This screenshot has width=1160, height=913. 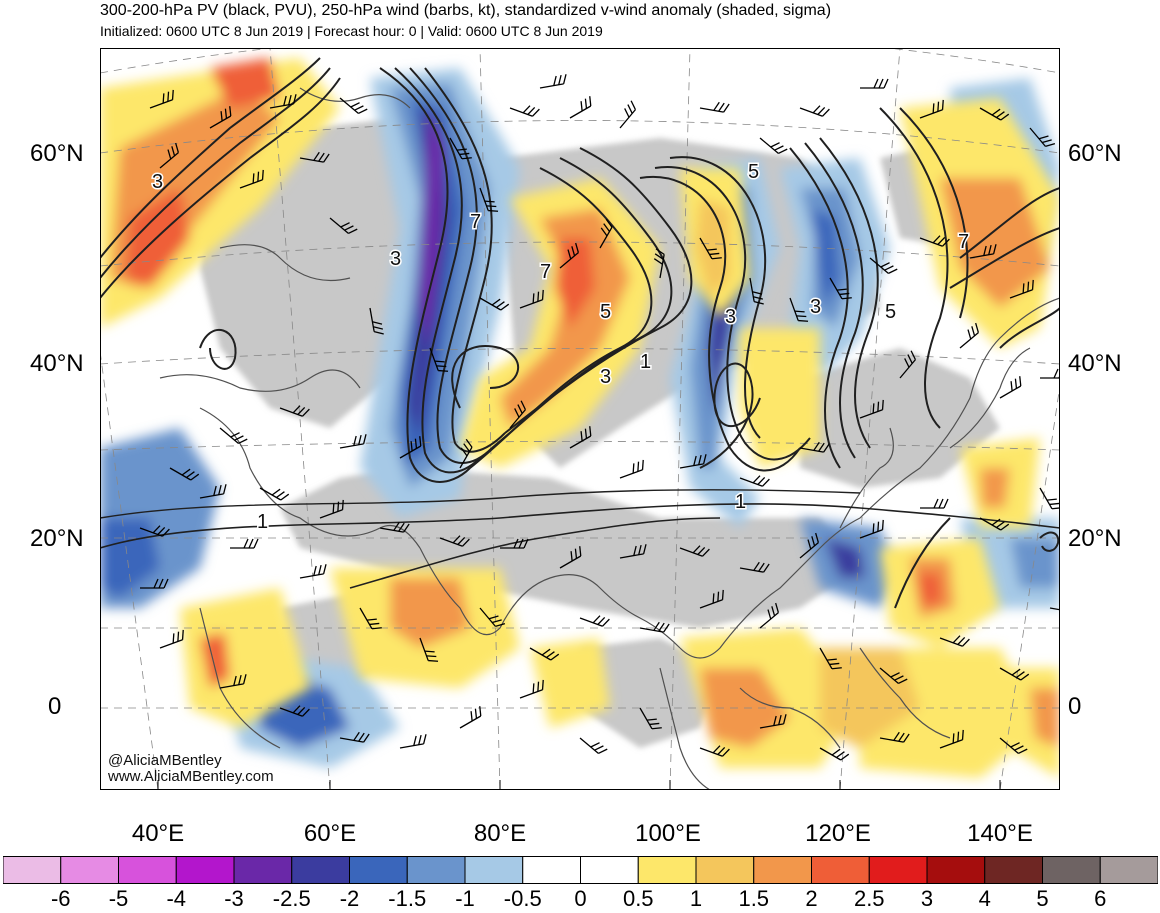 I want to click on lon-label-80e: 80°E, so click(x=500, y=833).